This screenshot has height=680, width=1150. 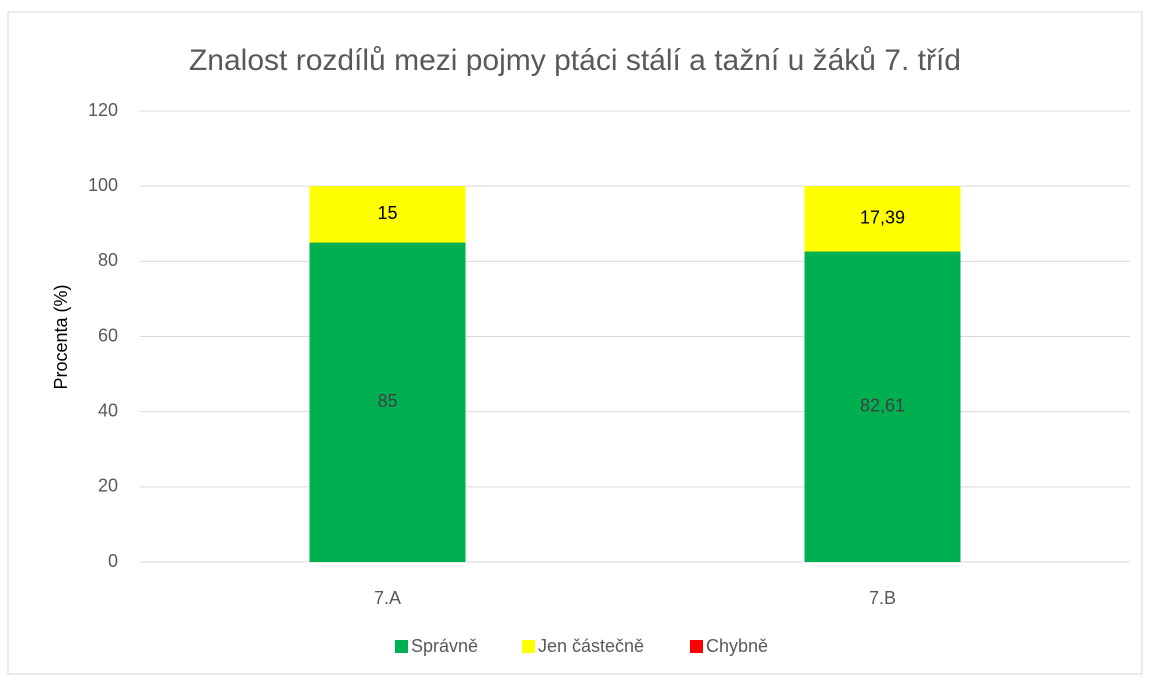 What do you see at coordinates (108, 335) in the screenshot?
I see `y-tick-label: 60` at bounding box center [108, 335].